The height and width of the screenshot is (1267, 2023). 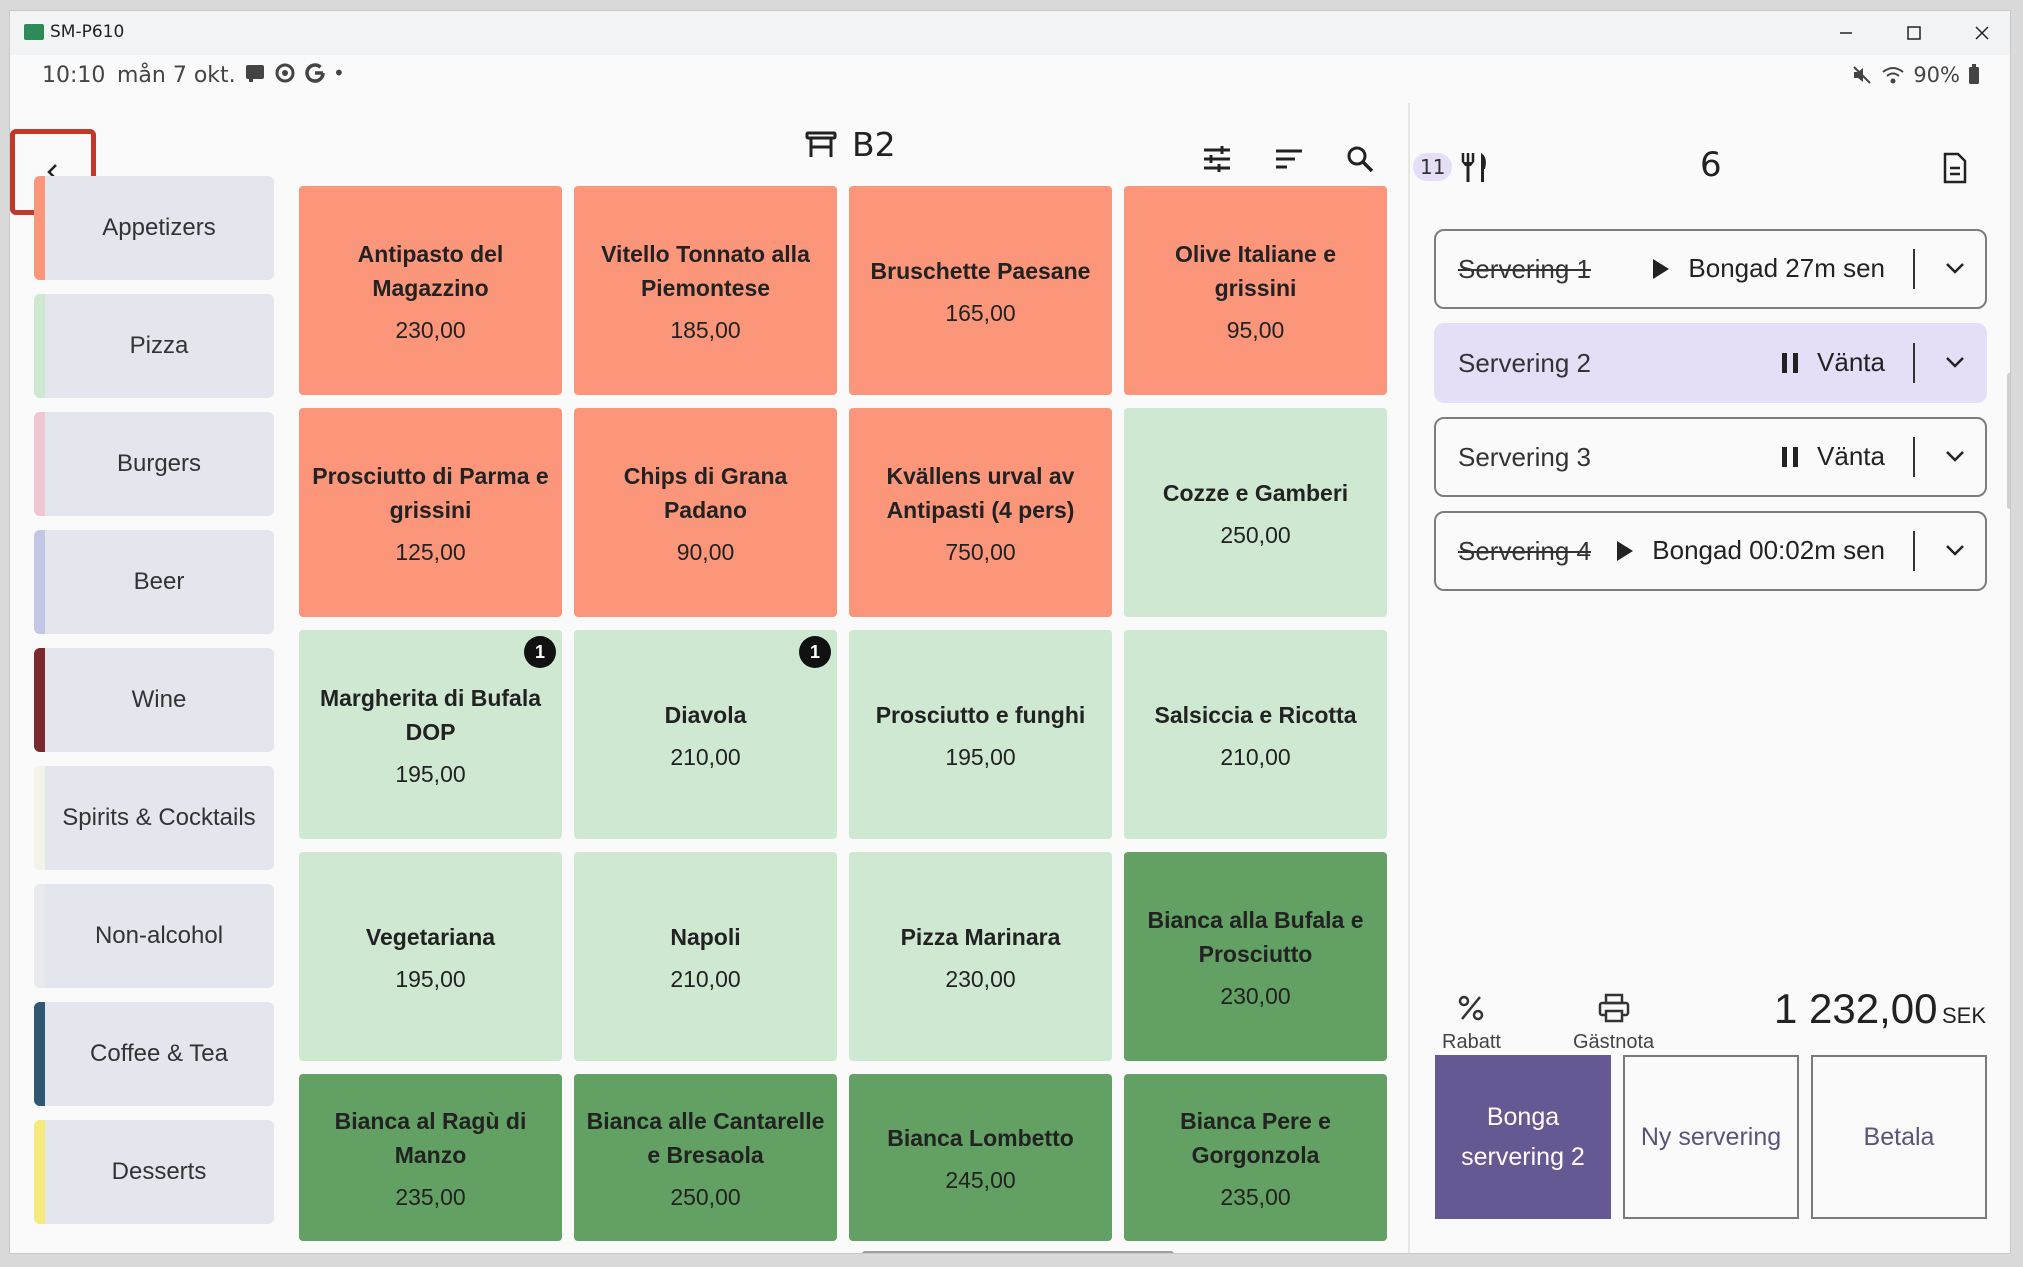 What do you see at coordinates (1451, 167) in the screenshot?
I see `guests-indicator: 11` at bounding box center [1451, 167].